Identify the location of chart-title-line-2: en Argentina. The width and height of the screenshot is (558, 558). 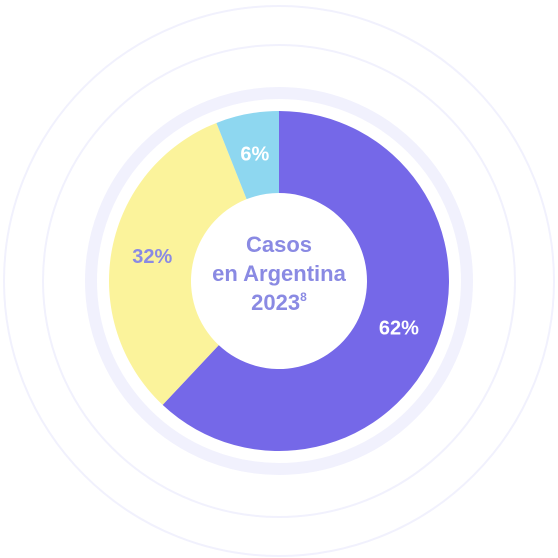
(279, 273).